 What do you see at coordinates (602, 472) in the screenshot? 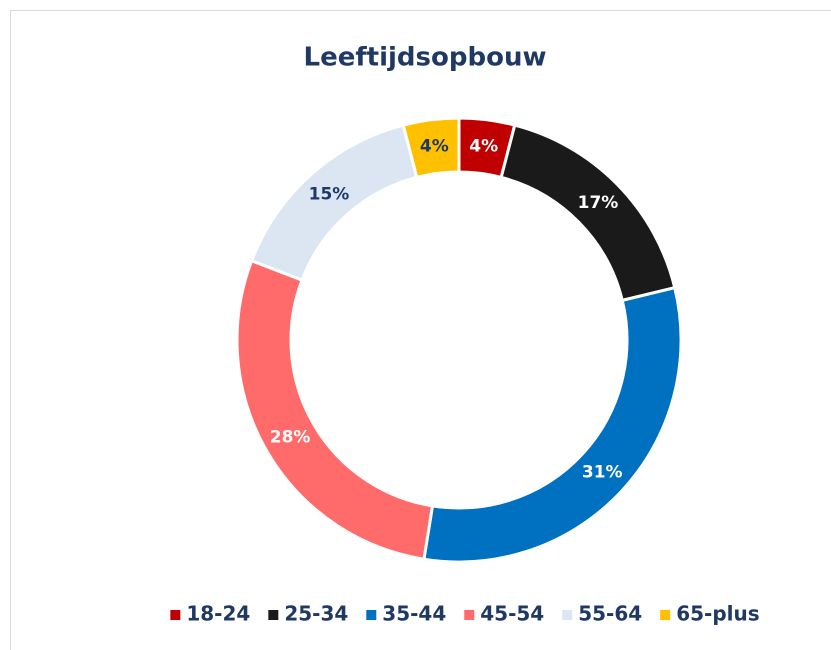
I see `data-label: 31%` at bounding box center [602, 472].